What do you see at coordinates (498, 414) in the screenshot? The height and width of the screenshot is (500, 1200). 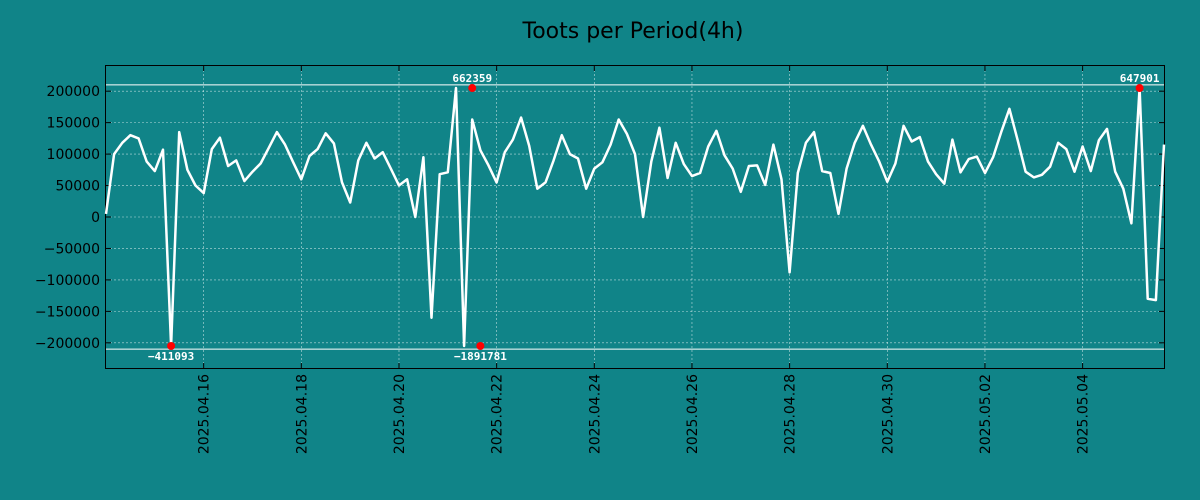 I see `x-tick-label: 2025.04.22` at bounding box center [498, 414].